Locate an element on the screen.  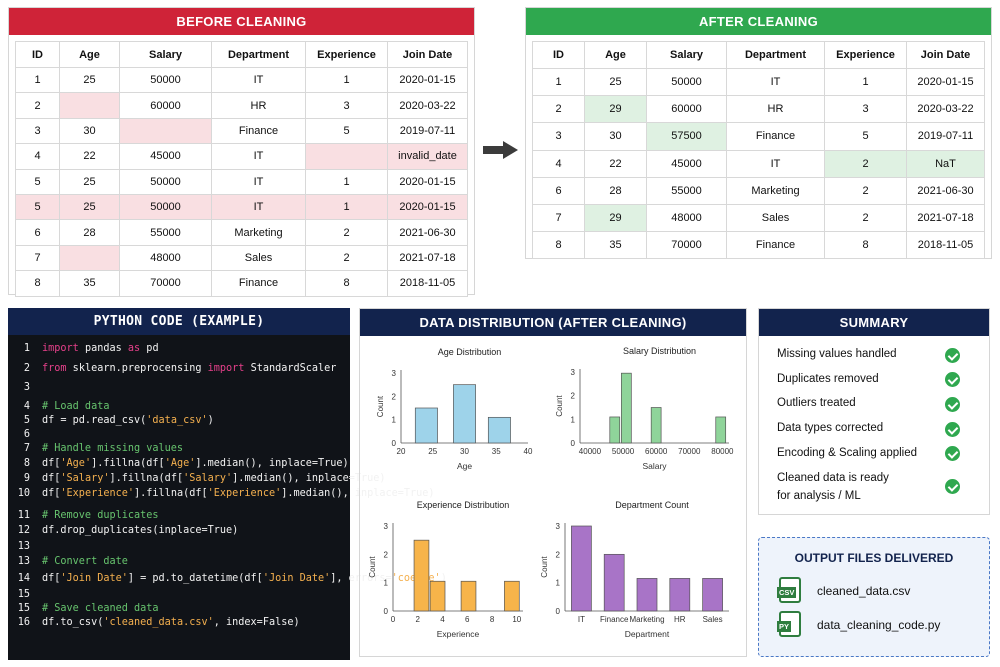
code-line: 5 df = pd.read_csv('data_csv') is located at coordinates (111, 420).